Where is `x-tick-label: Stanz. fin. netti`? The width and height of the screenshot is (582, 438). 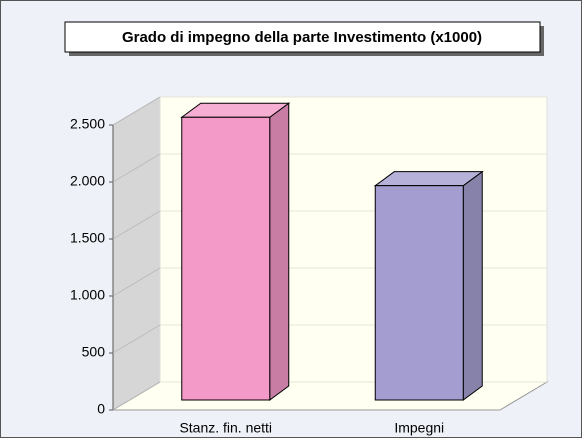
x-tick-label: Stanz. fin. netti is located at coordinates (225, 428).